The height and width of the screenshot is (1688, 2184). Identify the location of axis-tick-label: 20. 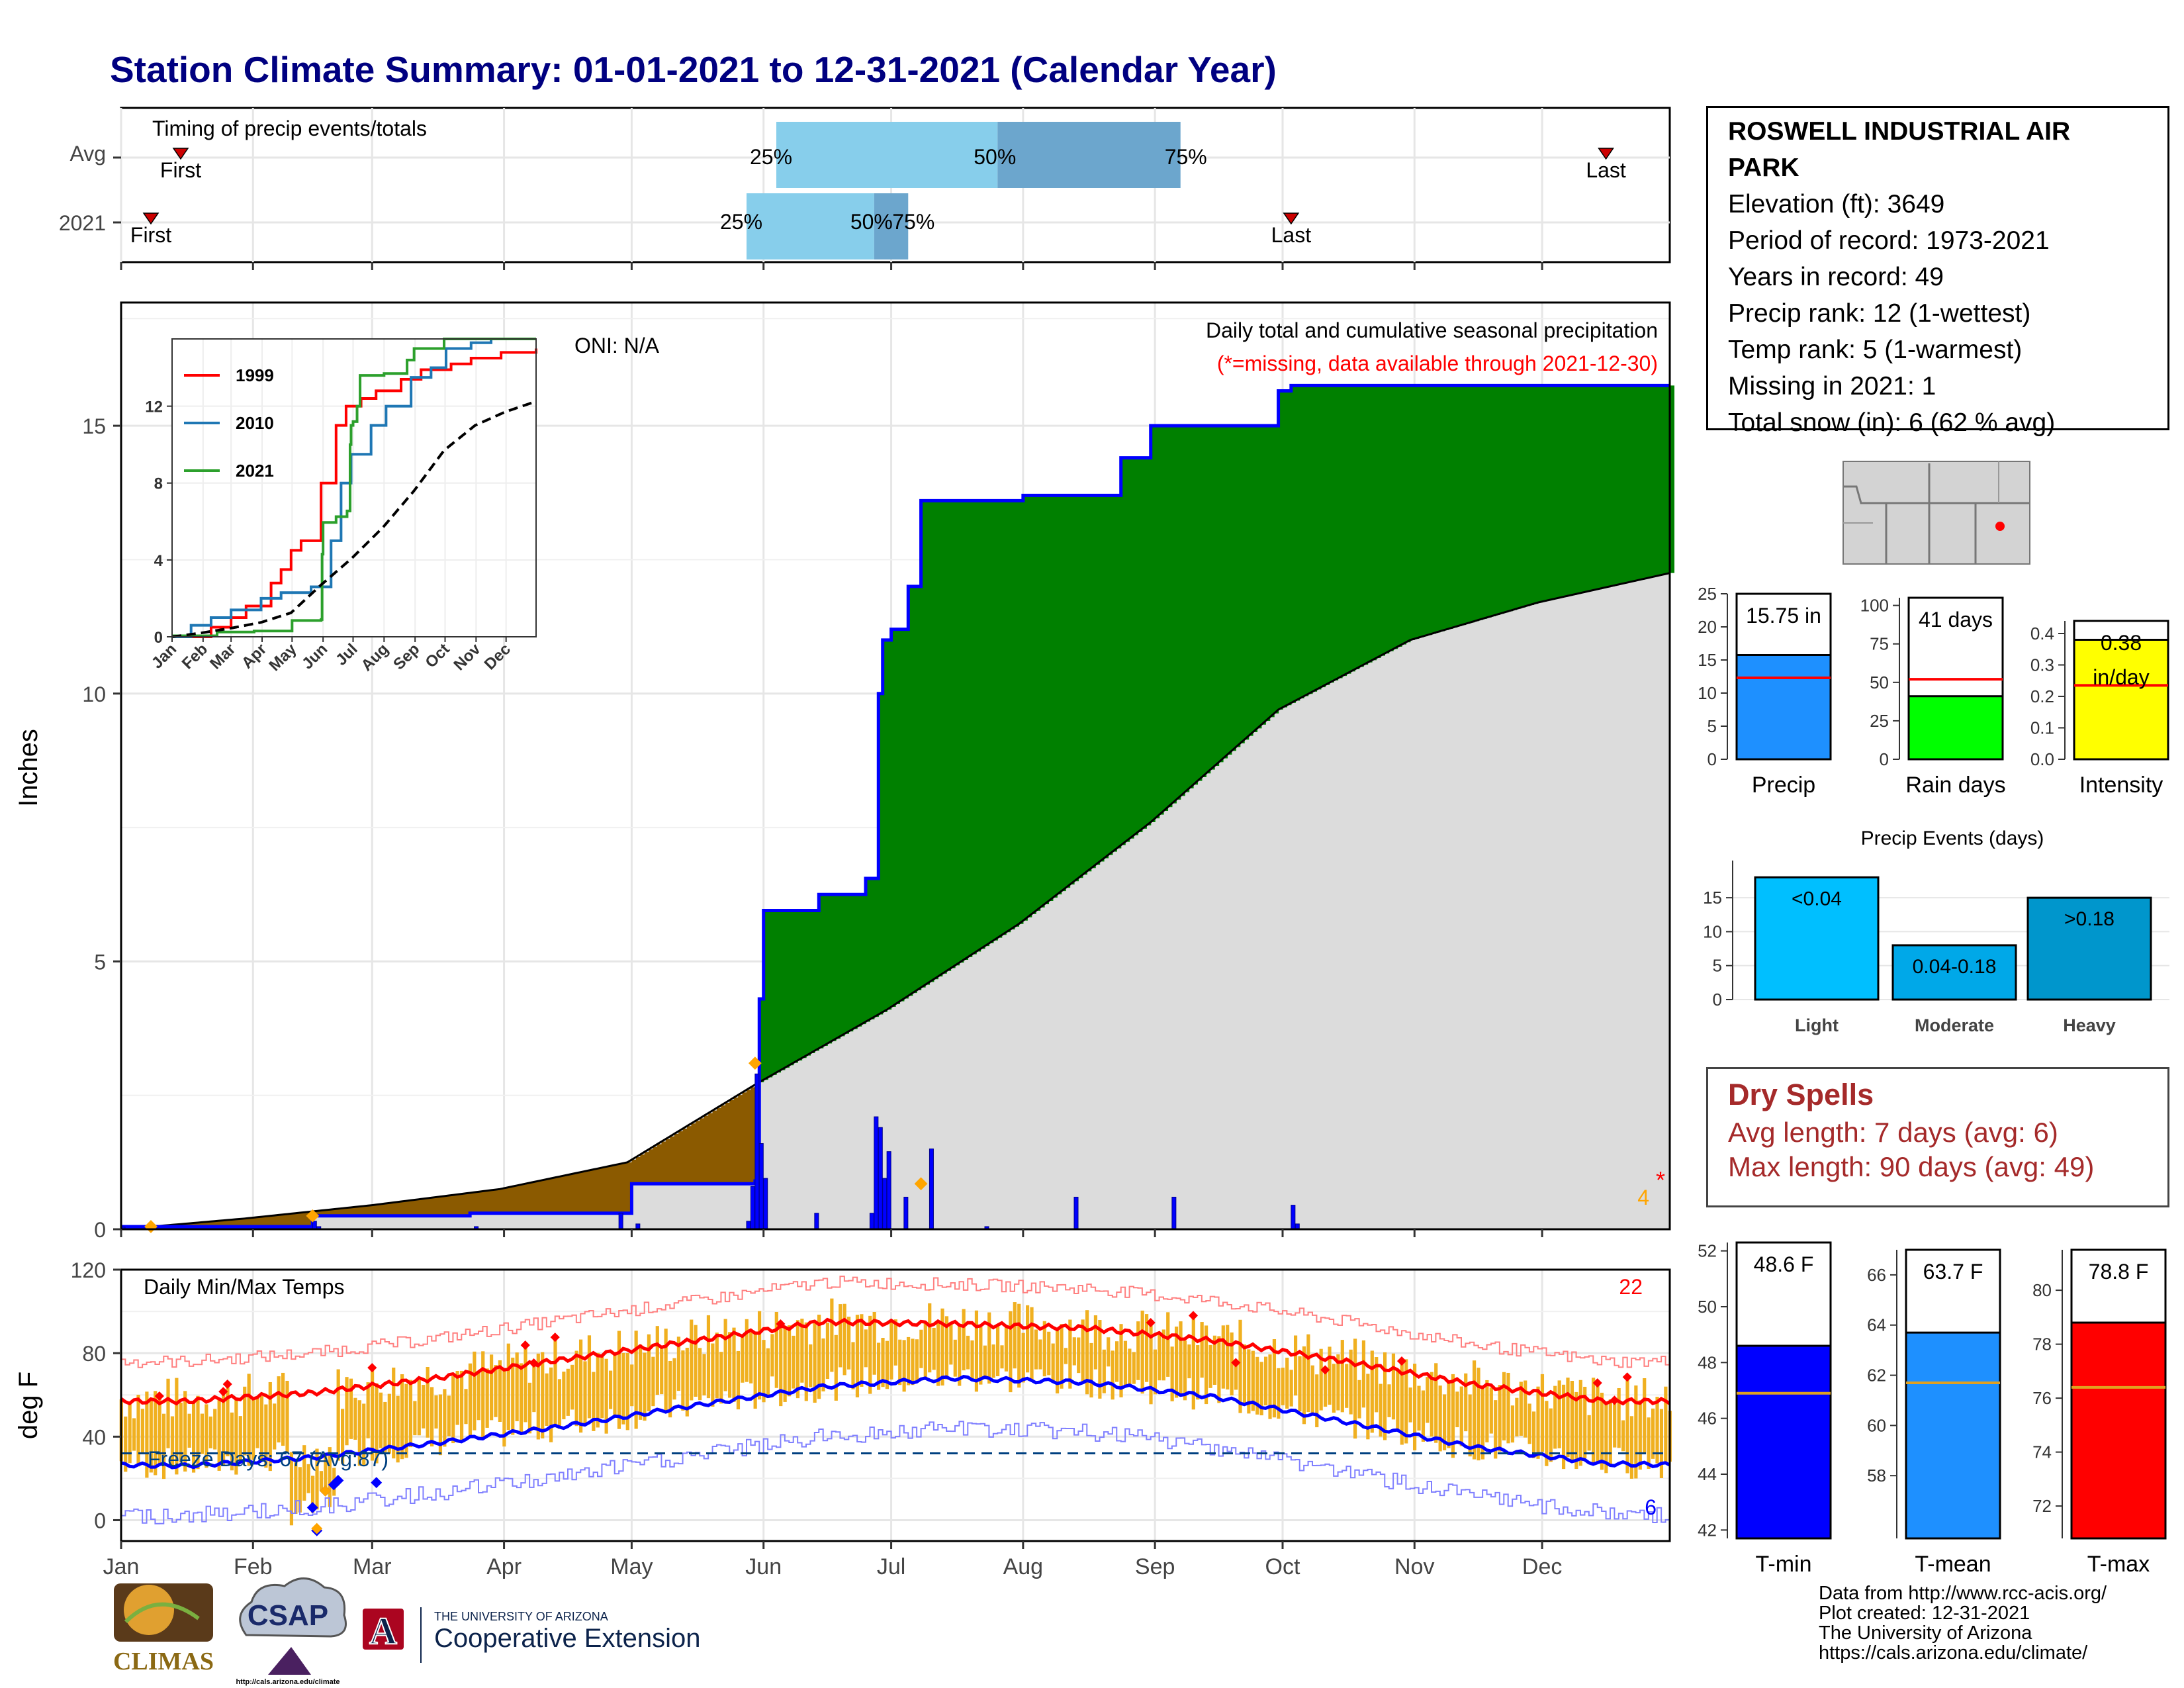
(1707, 627).